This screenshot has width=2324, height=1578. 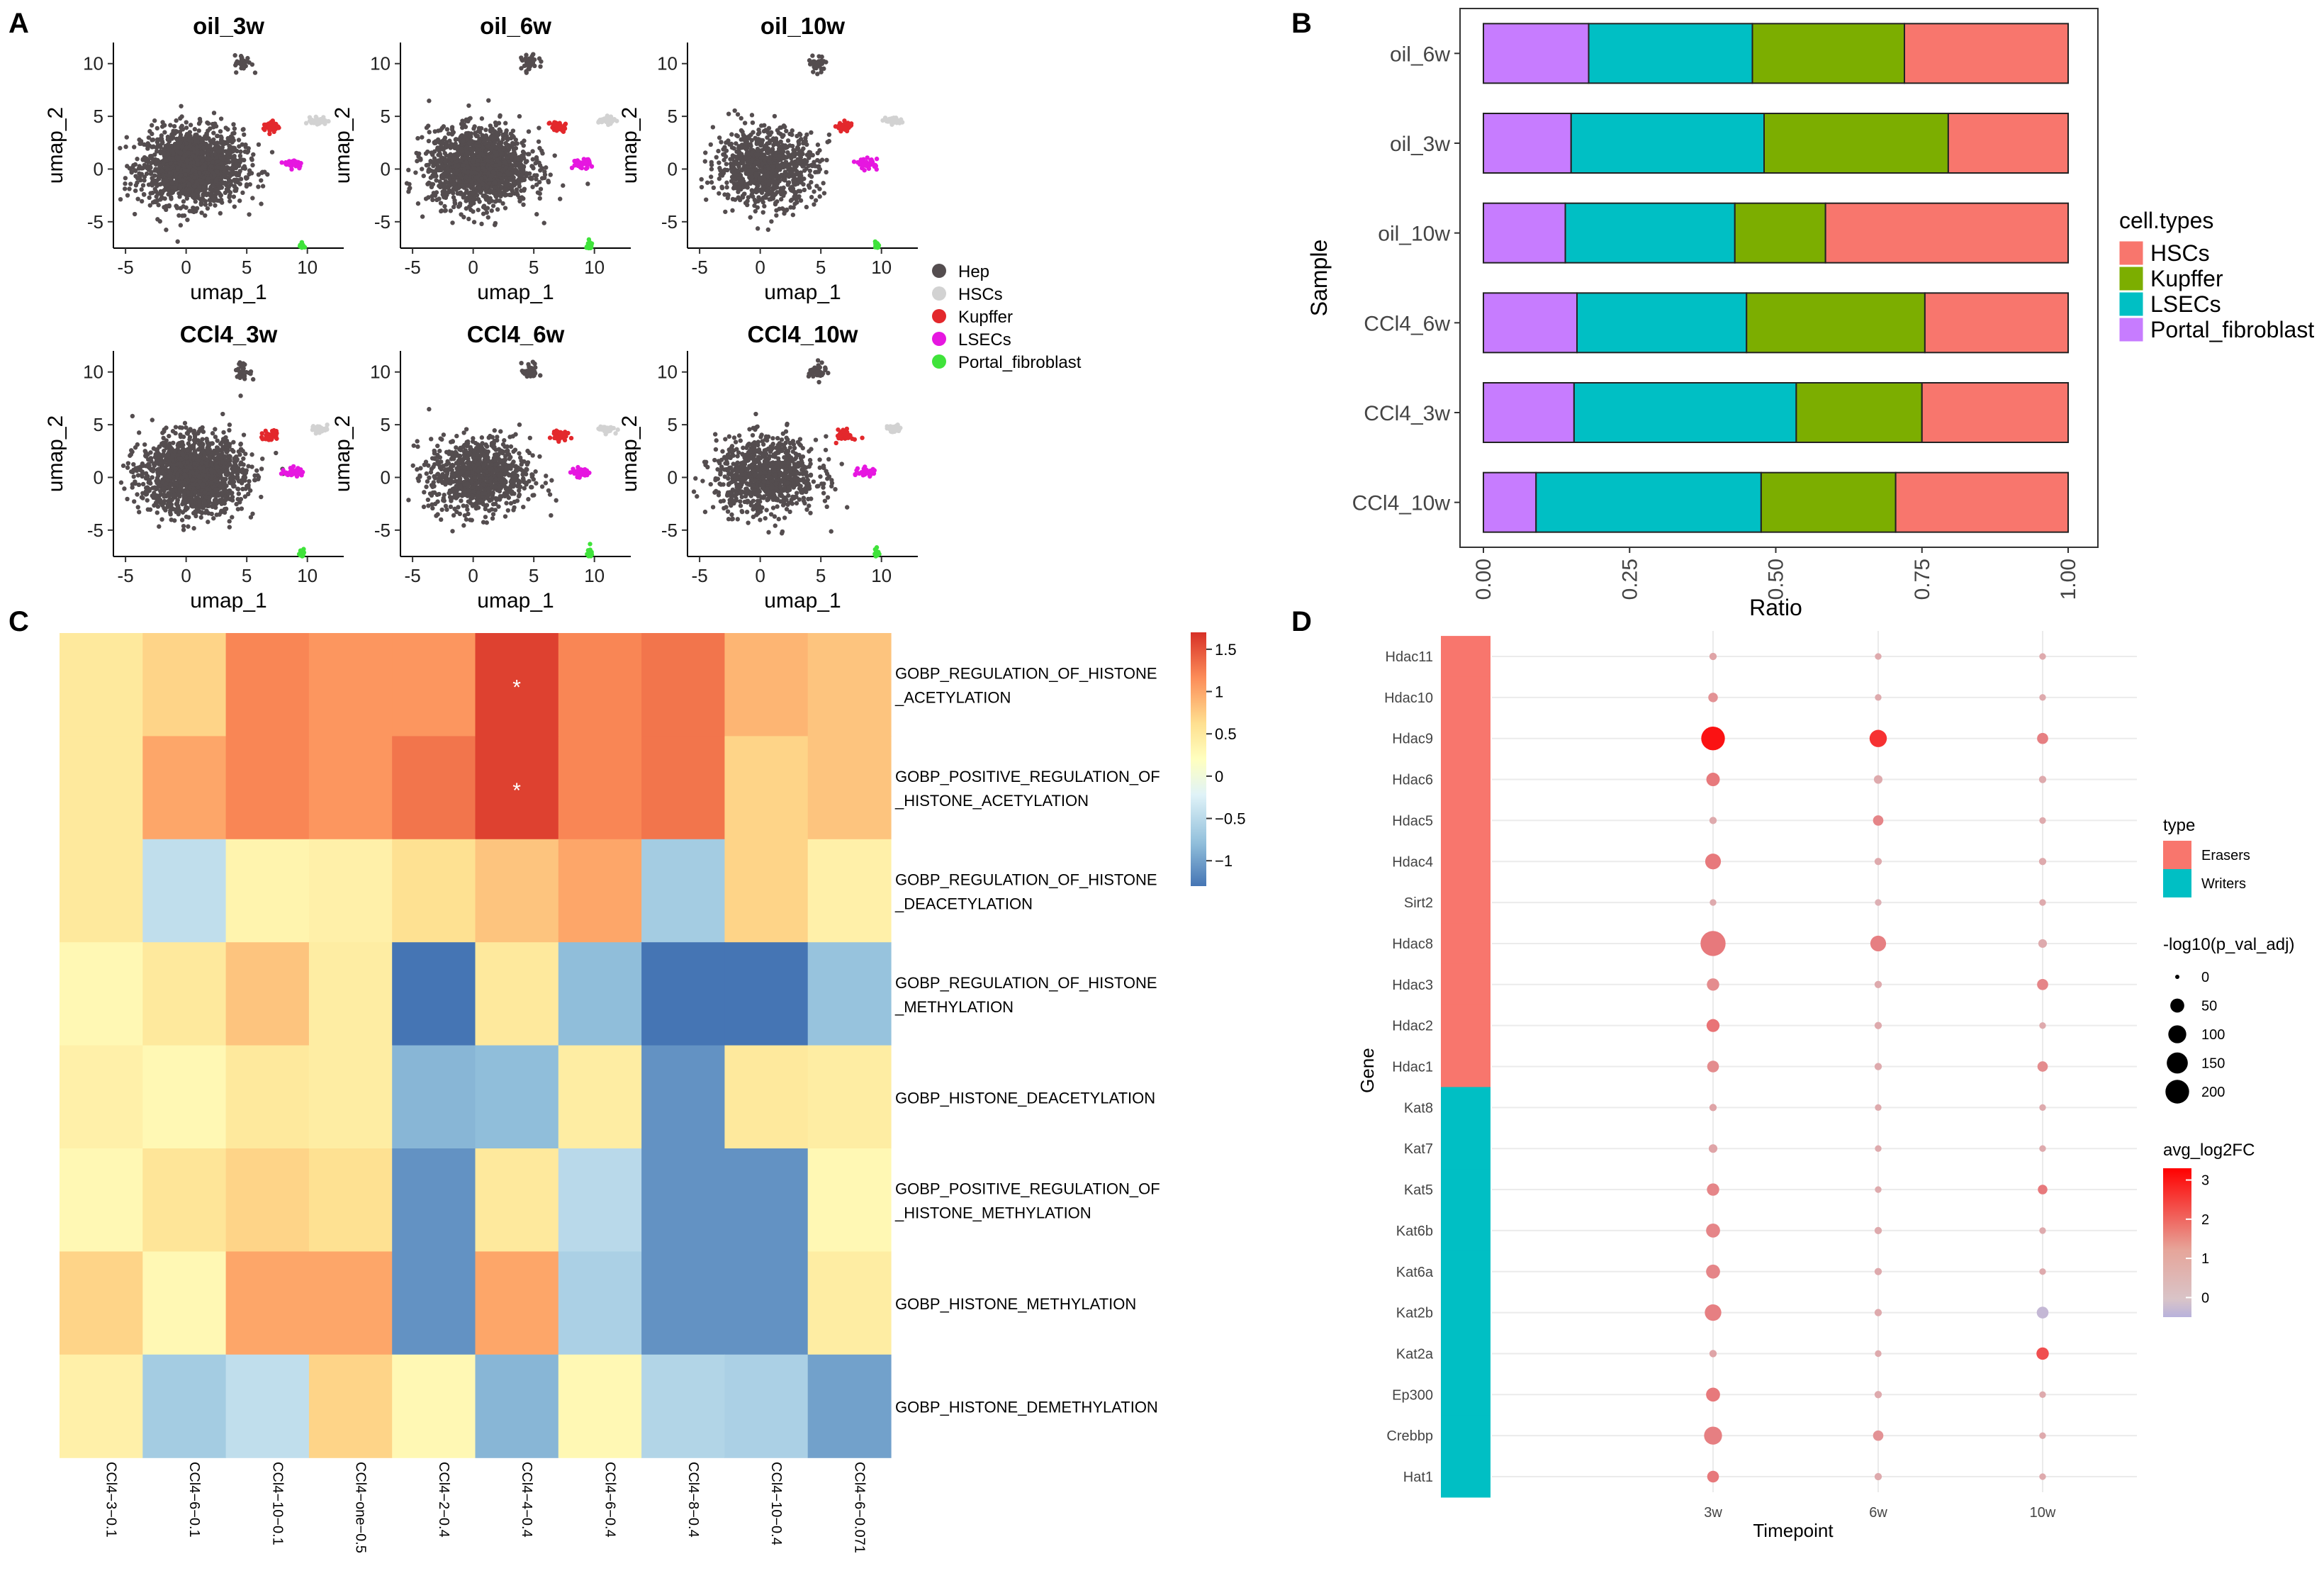 What do you see at coordinates (342, 145) in the screenshot?
I see `y-axis-title: umap_2` at bounding box center [342, 145].